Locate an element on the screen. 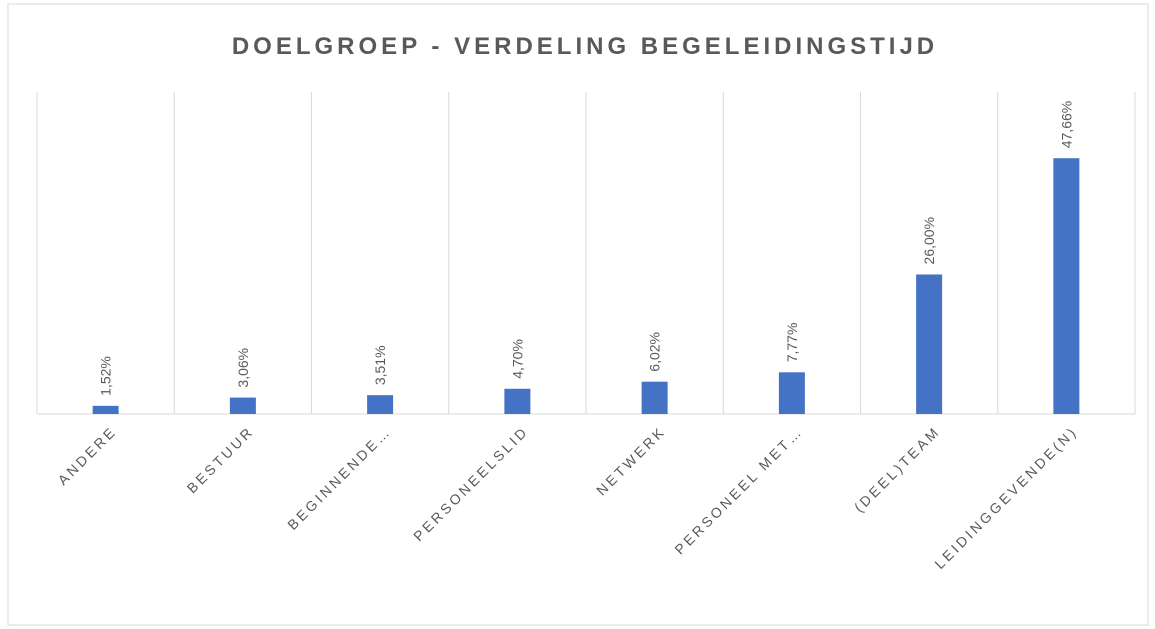  value-label: 3,51% is located at coordinates (380, 365).